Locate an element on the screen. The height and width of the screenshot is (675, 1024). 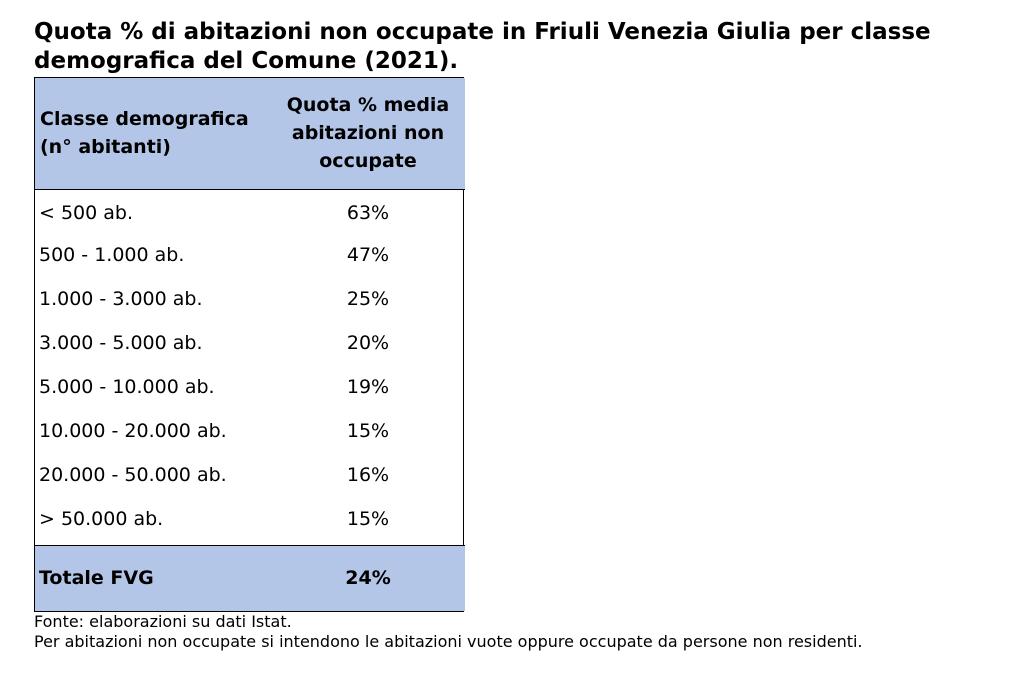
source-note: Fonte: elaborazioni su dati Istat. is located at coordinates (163, 621).